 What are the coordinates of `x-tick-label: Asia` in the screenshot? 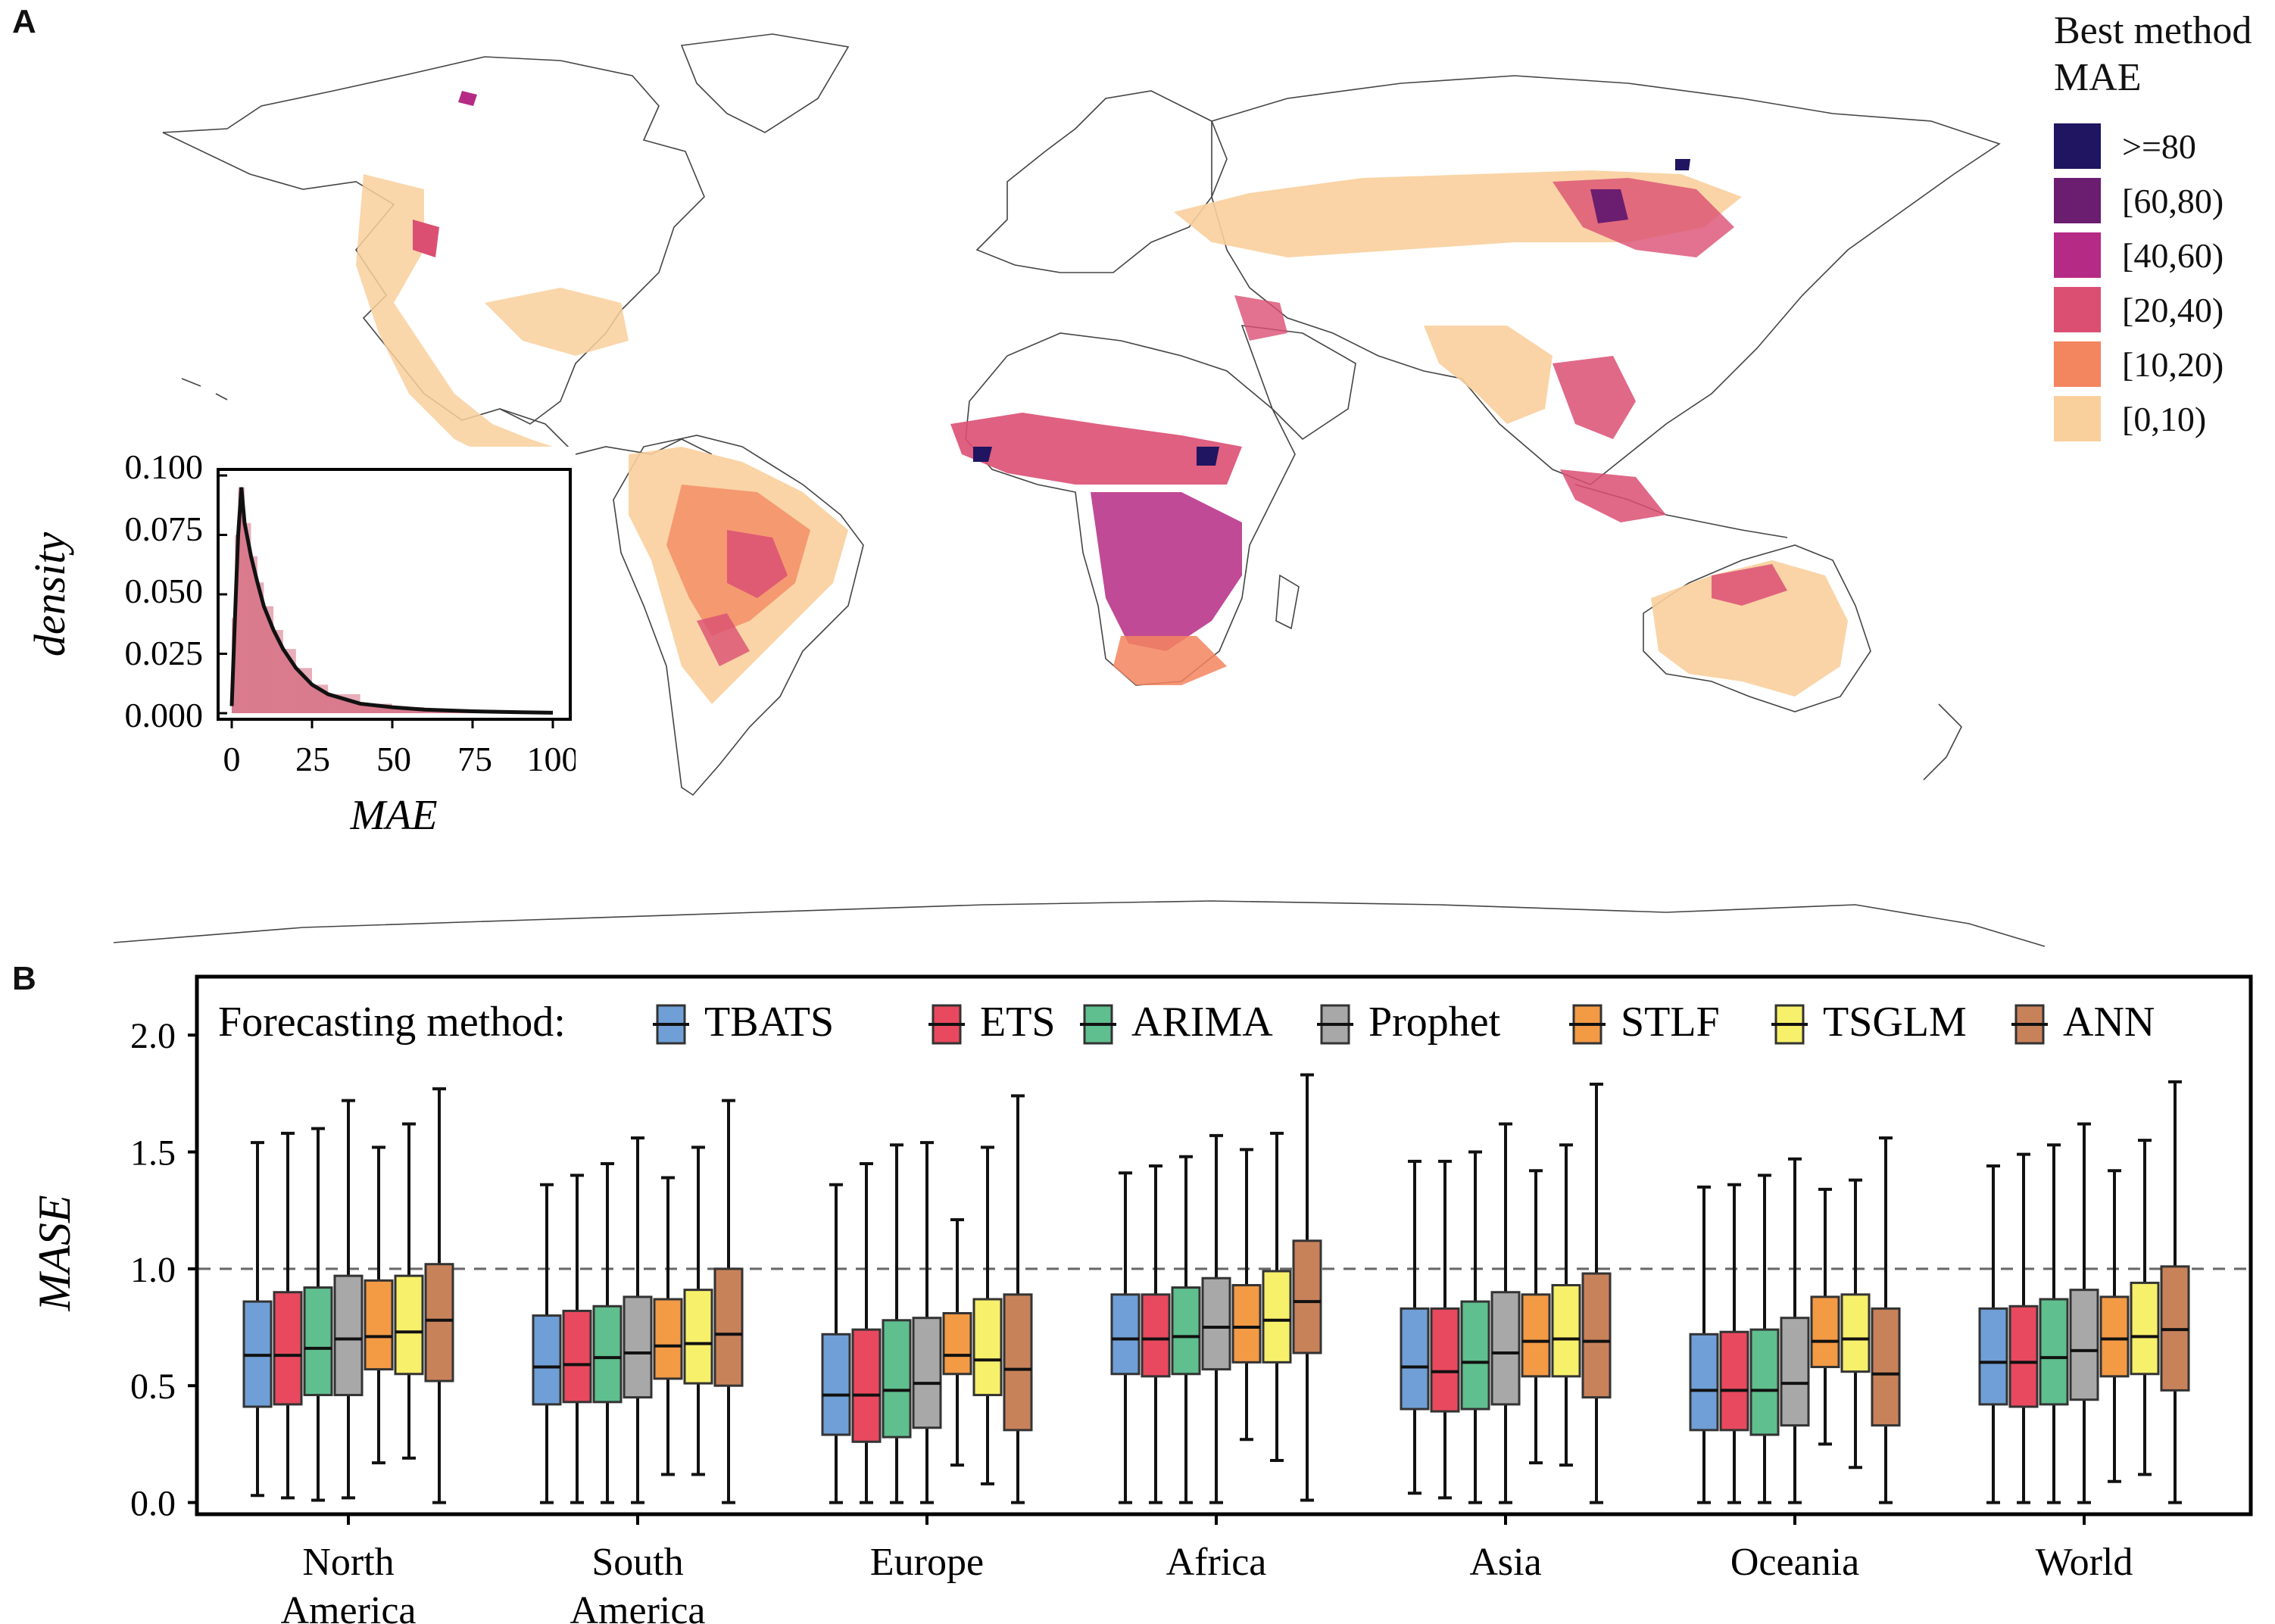 It's located at (1505, 1562).